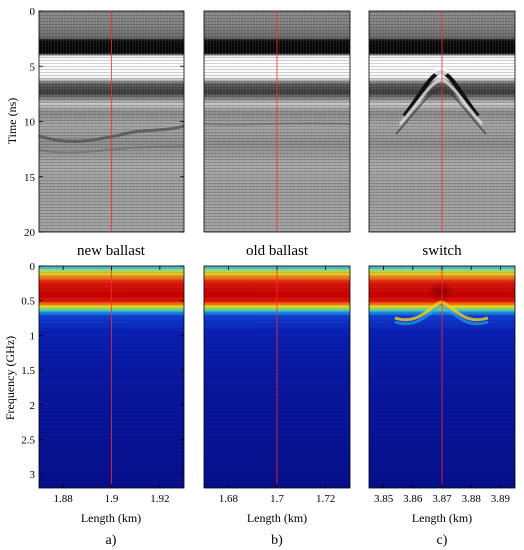 This screenshot has width=524, height=550. I want to click on panel-letter-a: a), so click(111, 540).